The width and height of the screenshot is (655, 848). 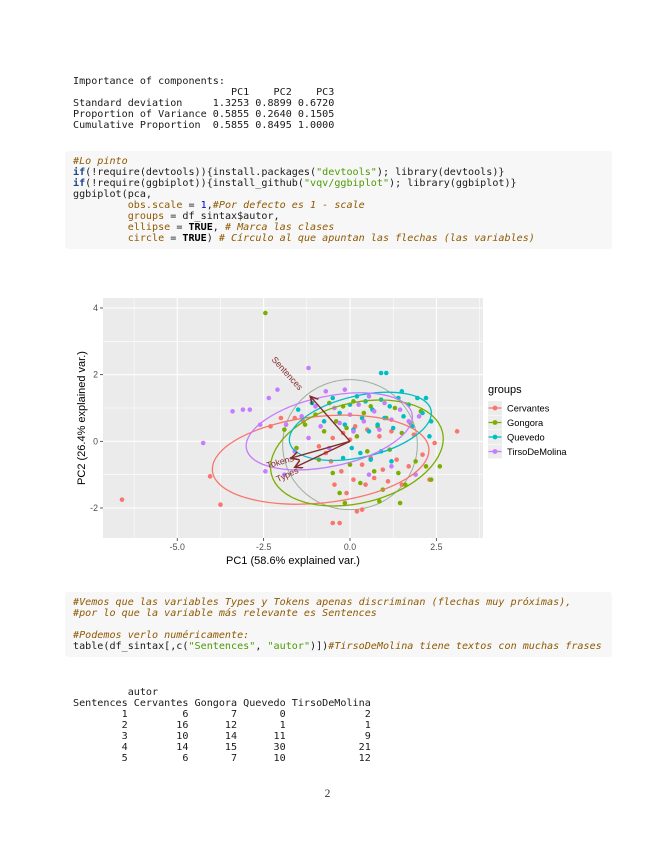 What do you see at coordinates (246, 205) in the screenshot?
I see `code-line: obs.scale = 1,#Por defecto es 1 - scale` at bounding box center [246, 205].